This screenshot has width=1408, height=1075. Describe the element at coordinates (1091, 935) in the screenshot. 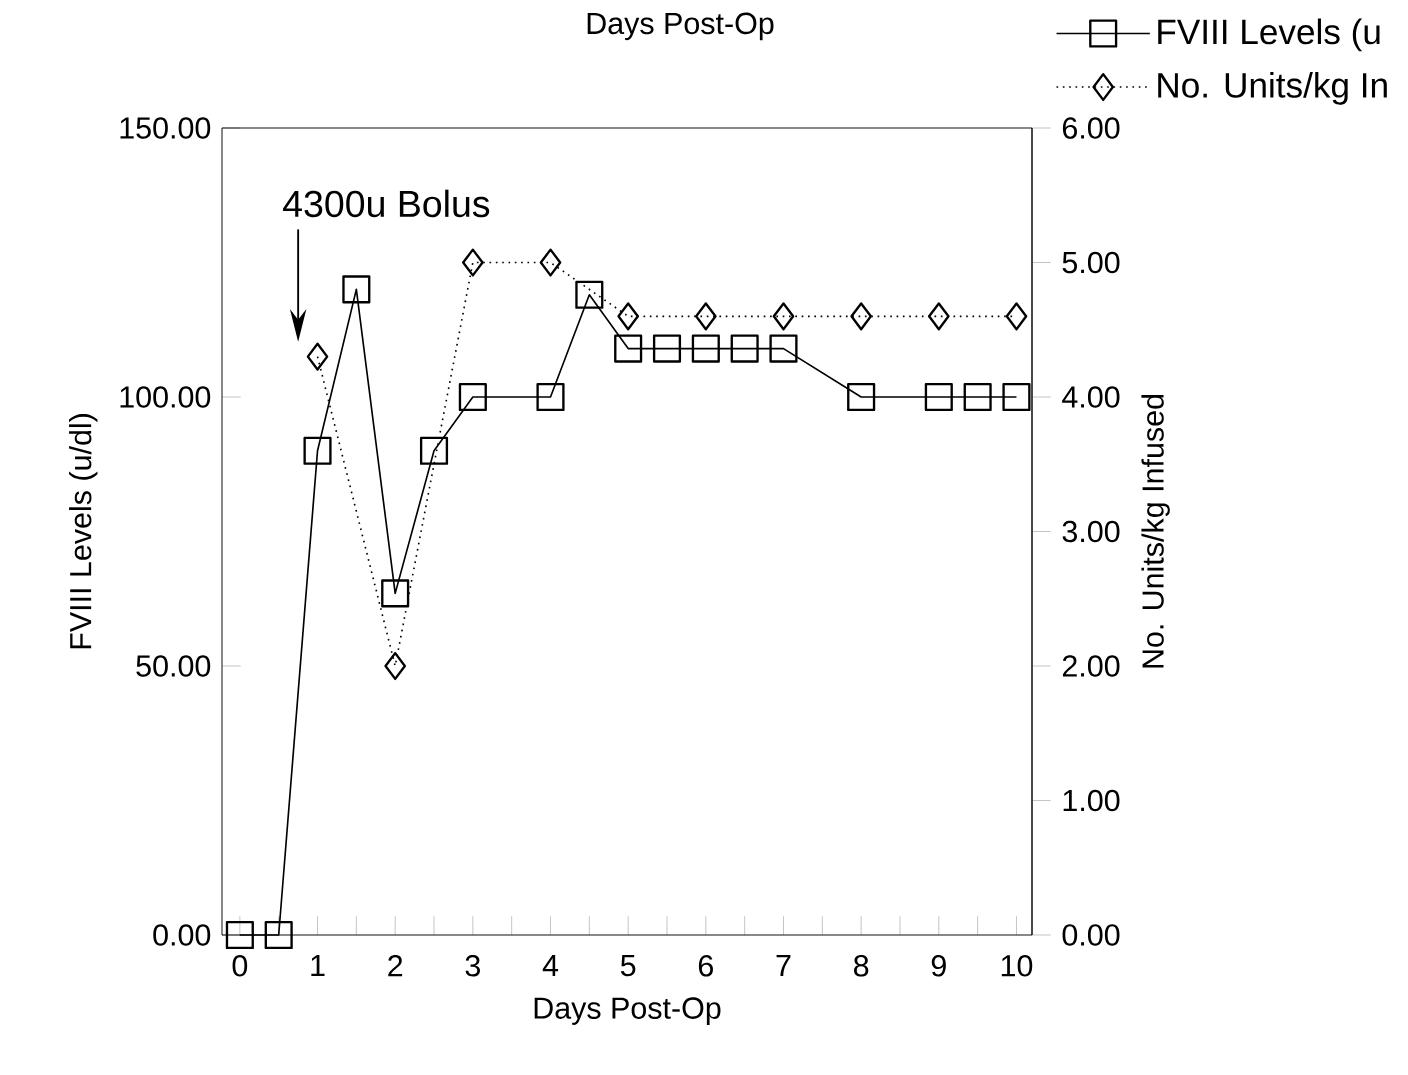

I see `y2-tick-label: 0.00` at that location.